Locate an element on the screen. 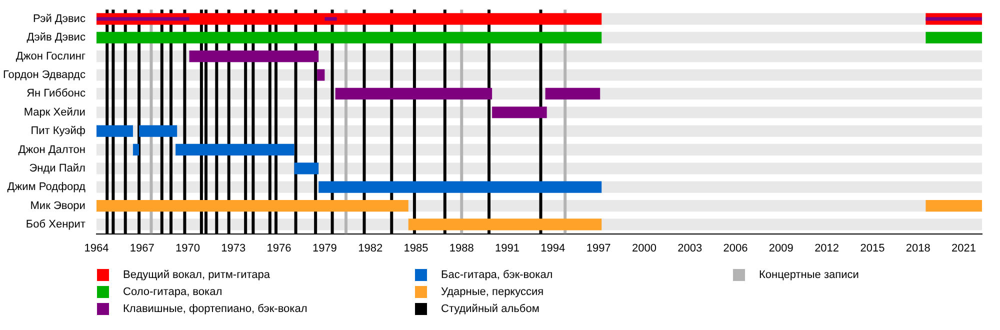 This screenshot has width=1000, height=330. y-tick-label: Мик Эвори is located at coordinates (58, 206).